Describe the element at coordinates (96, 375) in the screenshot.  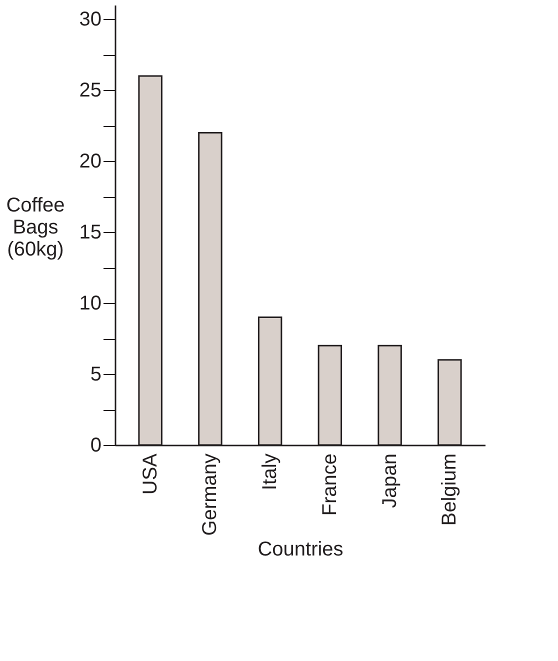
I see `y-tick-label: 5` at that location.